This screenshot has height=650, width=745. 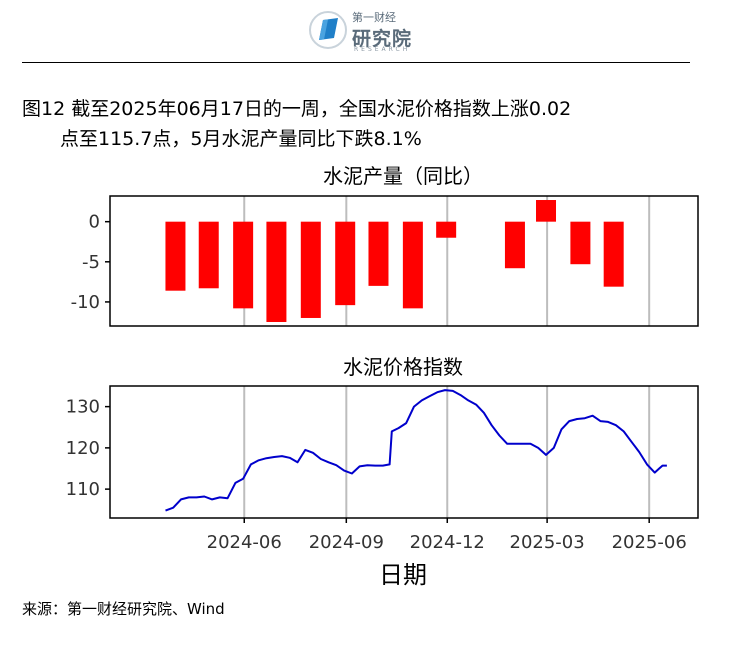 What do you see at coordinates (447, 542) in the screenshot?
I see `x-tick-label: 2024-12` at bounding box center [447, 542].